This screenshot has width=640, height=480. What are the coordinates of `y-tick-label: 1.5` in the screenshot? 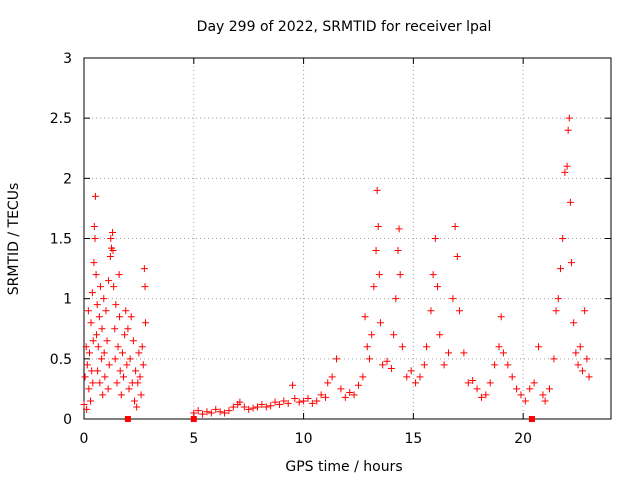 It's located at (61, 240).